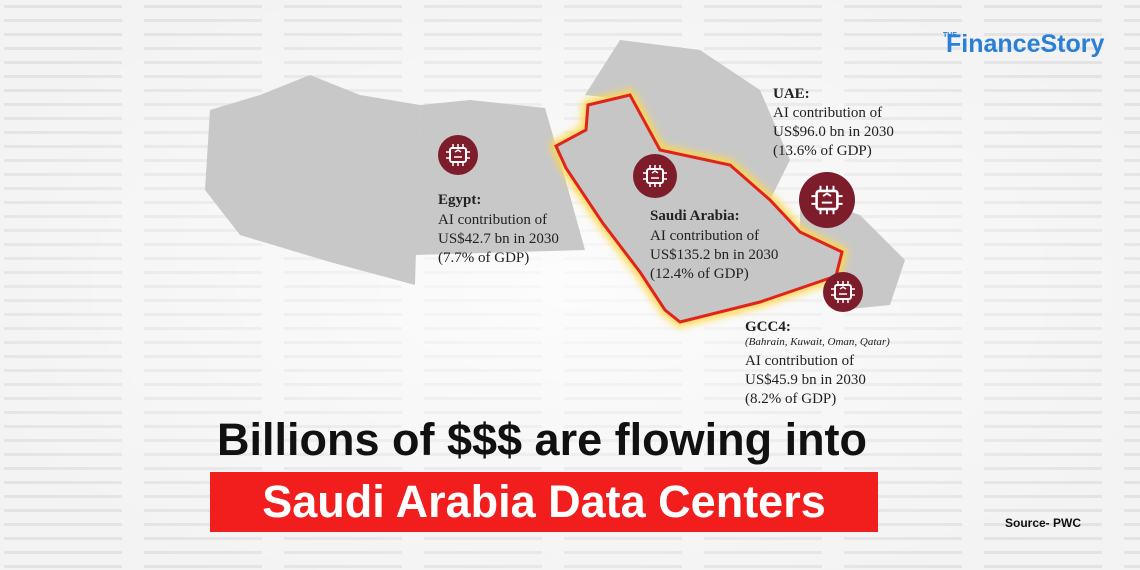 This screenshot has height=570, width=1140. I want to click on region-name: Saudi Arabia:, so click(695, 216).